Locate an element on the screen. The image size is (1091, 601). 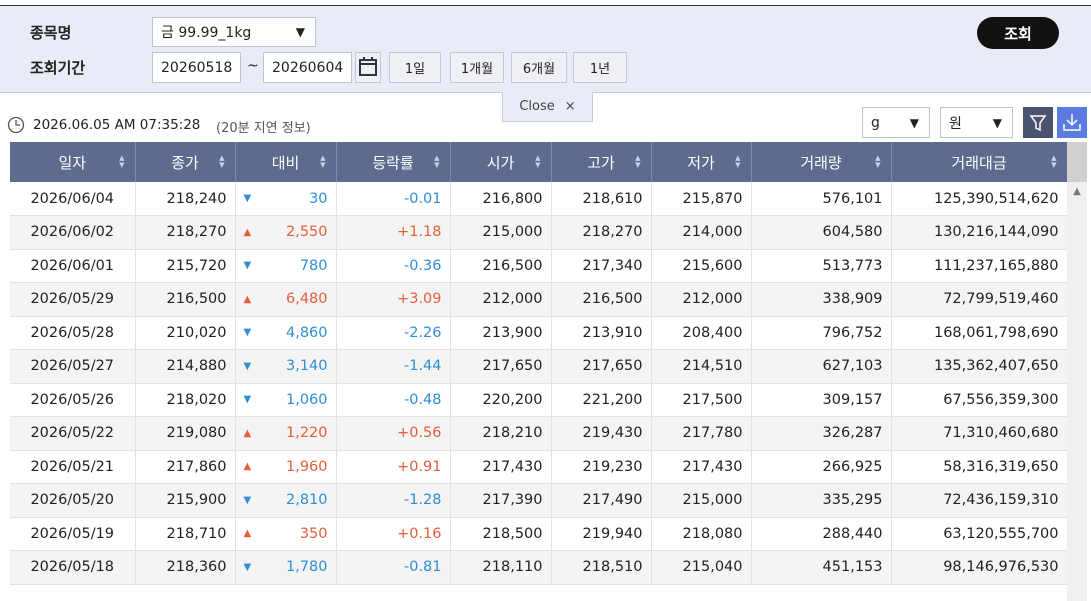
cell: 2026/06/04 is located at coordinates (73, 199).